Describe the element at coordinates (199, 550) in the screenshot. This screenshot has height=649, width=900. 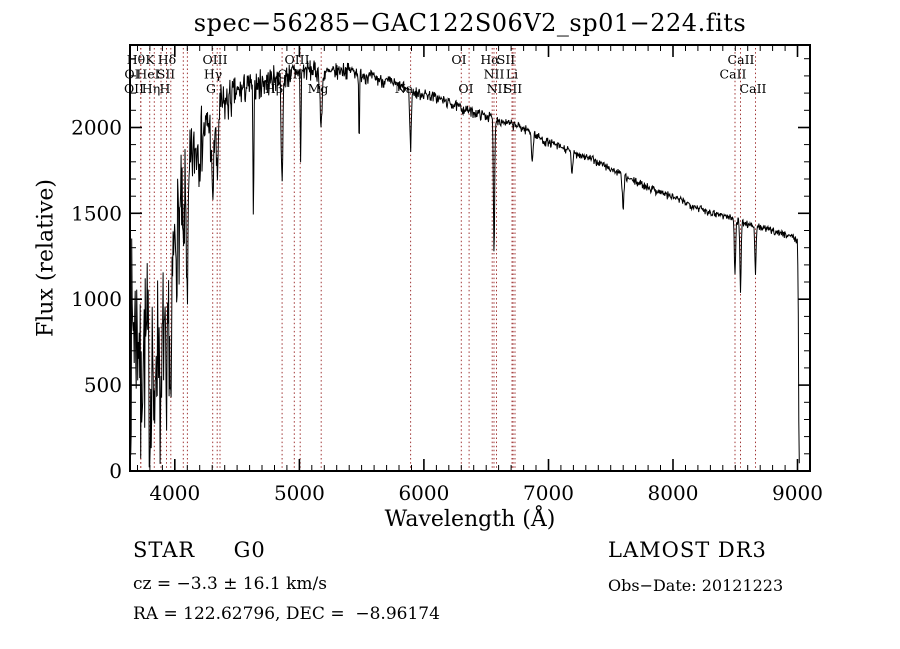
I see `object-class-text: STAR G0` at that location.